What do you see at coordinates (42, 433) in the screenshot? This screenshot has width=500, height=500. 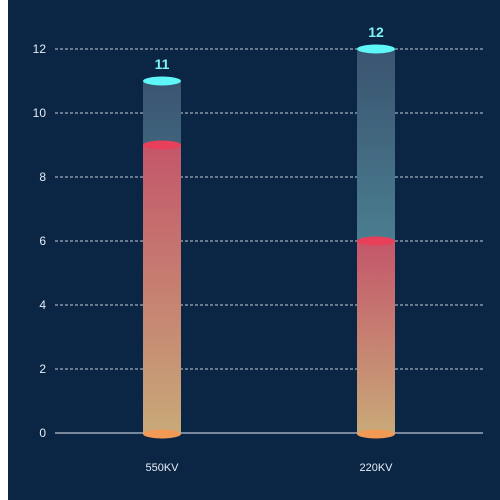 I see `y-tick-label: 0` at bounding box center [42, 433].